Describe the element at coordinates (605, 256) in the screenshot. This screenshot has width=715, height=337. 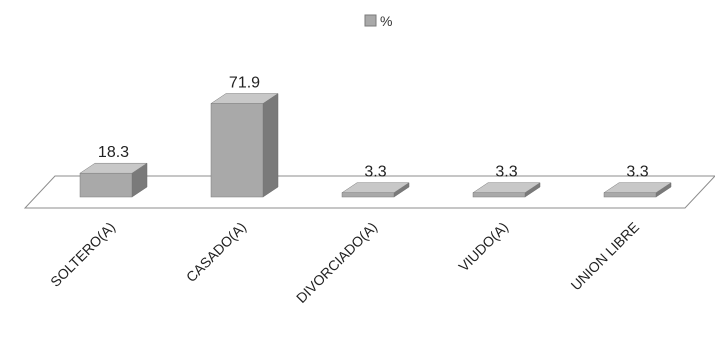
I see `category-label: UNION LIBRE` at that location.